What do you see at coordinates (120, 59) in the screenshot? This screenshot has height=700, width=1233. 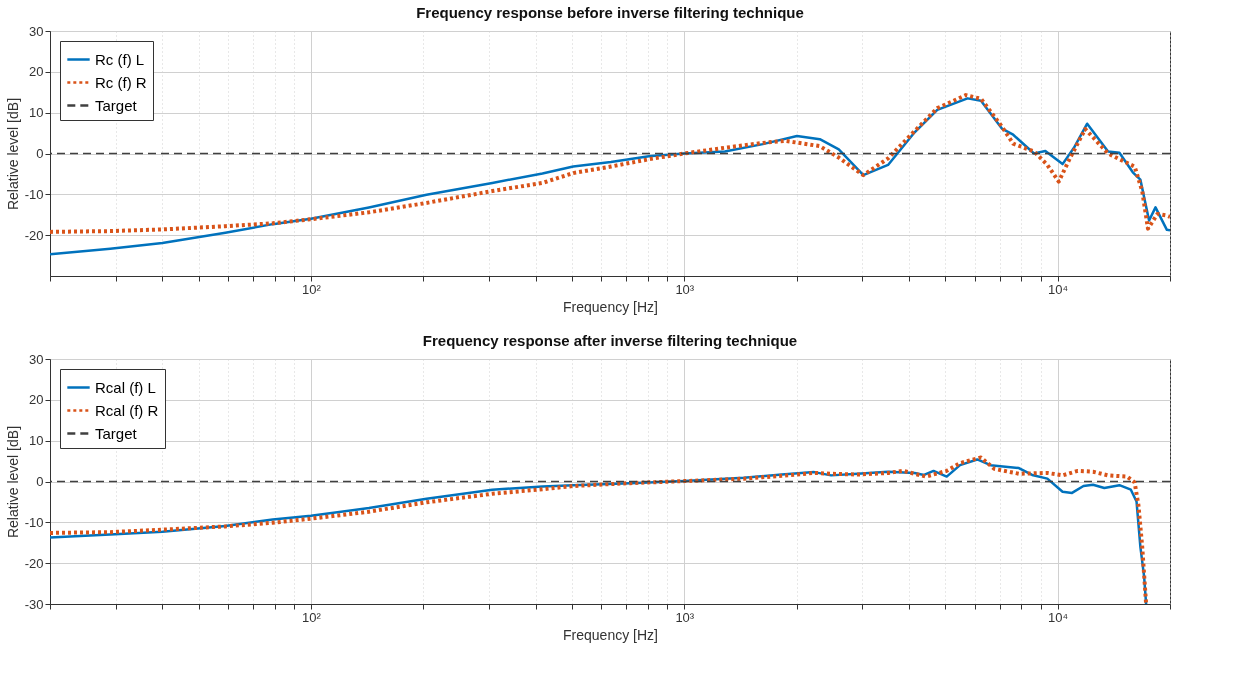 I see `legend-label: Rc (f) L` at bounding box center [120, 59].